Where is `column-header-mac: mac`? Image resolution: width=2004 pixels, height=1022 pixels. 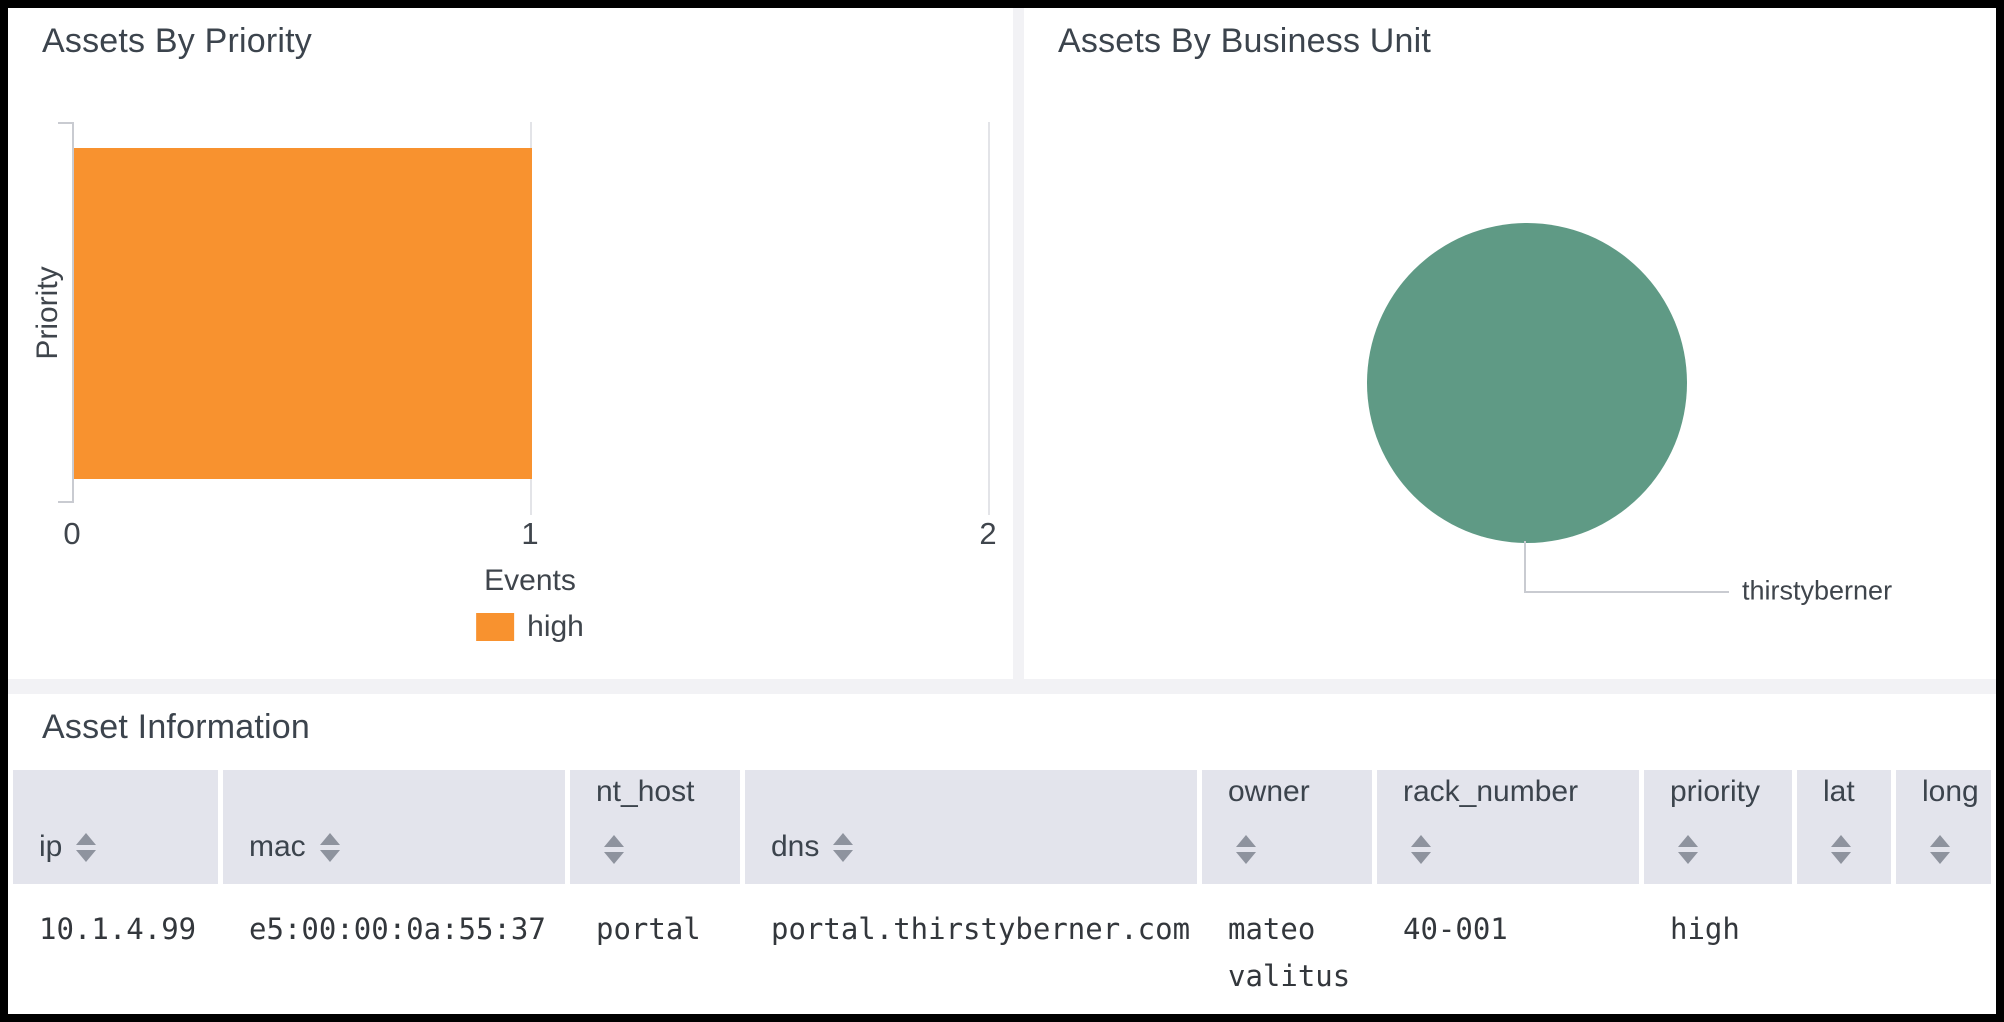 column-header-mac: mac is located at coordinates (394, 827).